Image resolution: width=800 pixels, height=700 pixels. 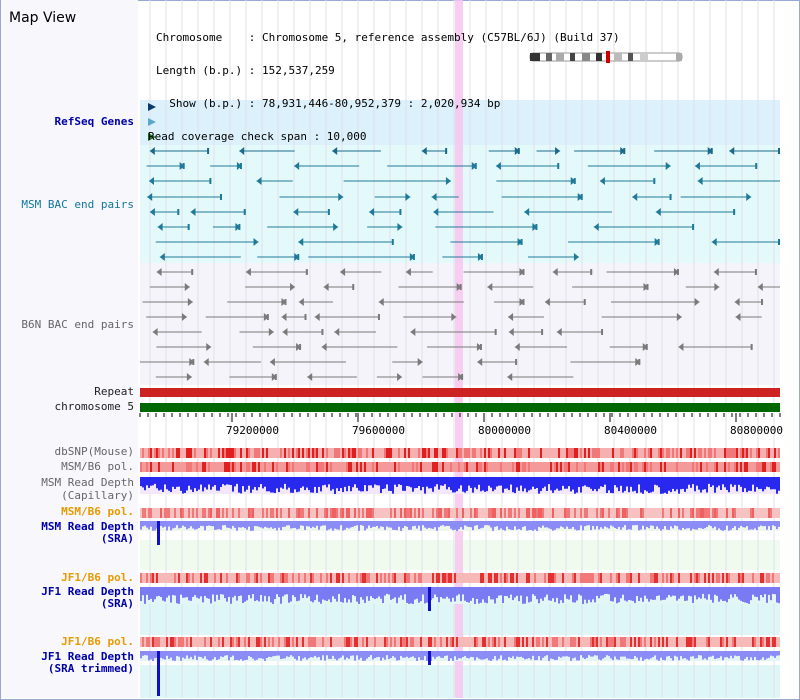 What do you see at coordinates (87, 591) in the screenshot?
I see `track-label-jf1-depth-sra: JF1 Read Depth` at bounding box center [87, 591].